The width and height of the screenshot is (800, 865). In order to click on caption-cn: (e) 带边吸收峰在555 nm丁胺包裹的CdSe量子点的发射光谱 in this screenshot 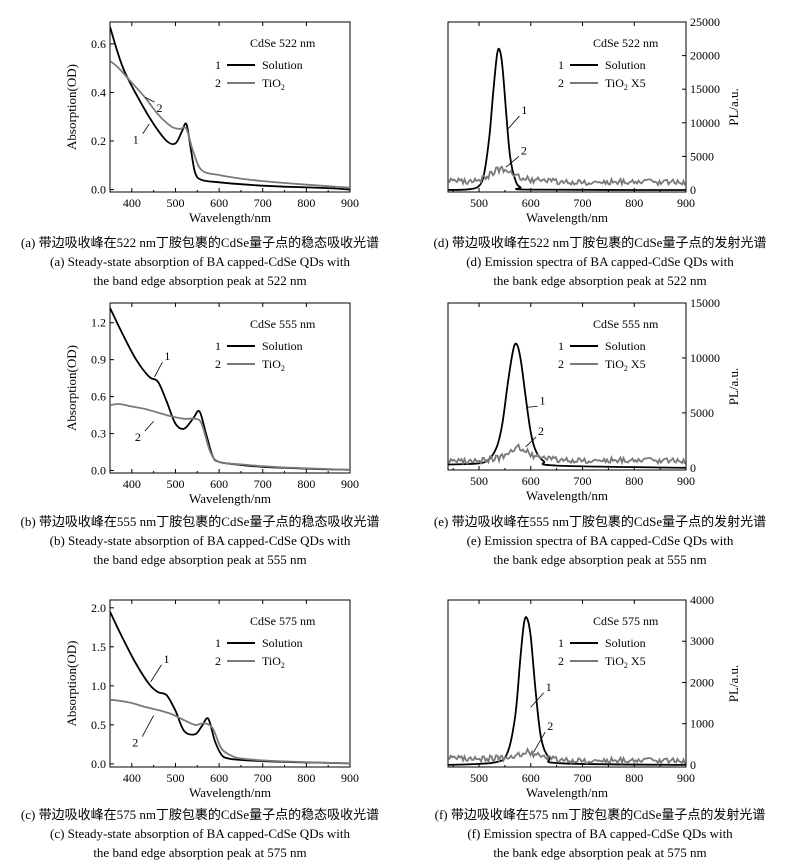, I will do `click(600, 521)`.